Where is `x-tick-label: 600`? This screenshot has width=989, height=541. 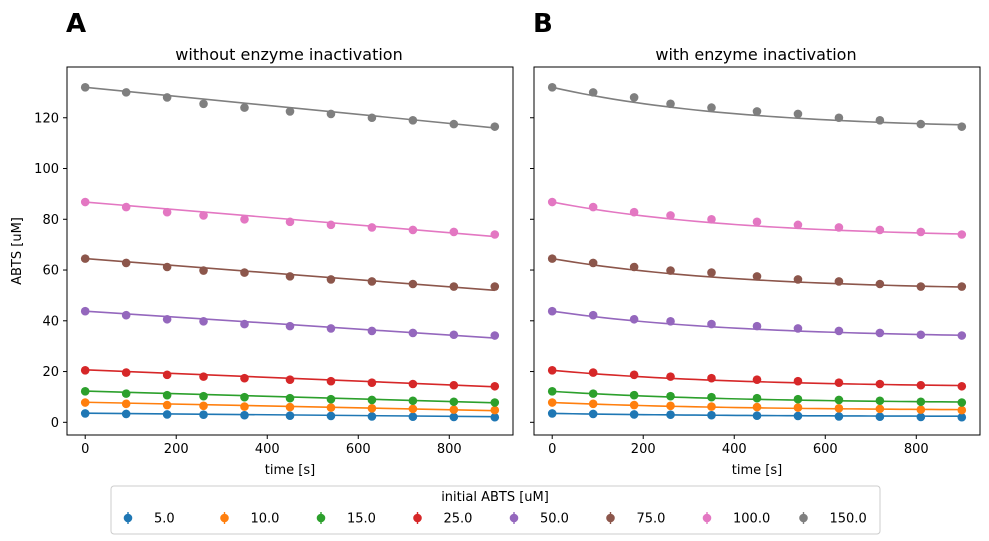 x-tick-label: 600 is located at coordinates (825, 449).